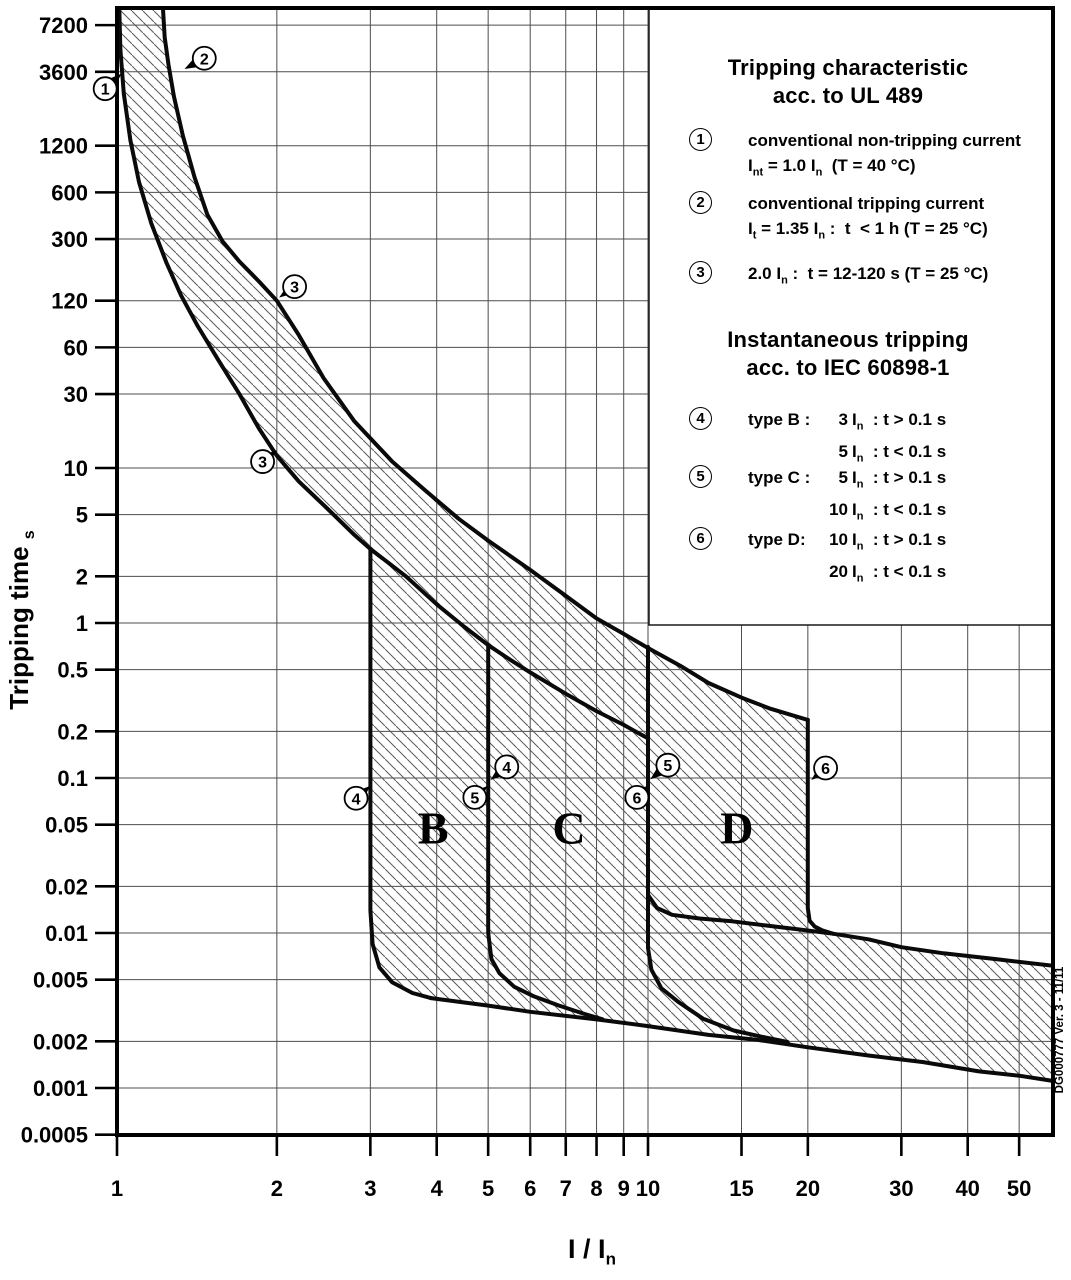 This screenshot has height=1280, width=1071. I want to click on legend-item-6-badge: 6, so click(700, 538).